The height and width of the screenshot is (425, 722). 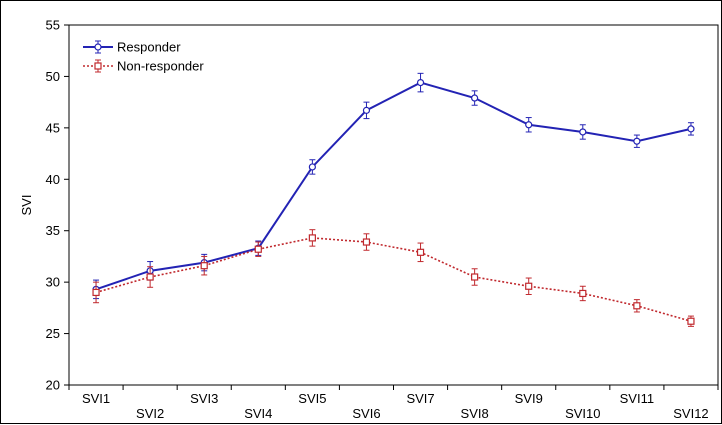 What do you see at coordinates (149, 47) in the screenshot?
I see `legend-label: Responder` at bounding box center [149, 47].